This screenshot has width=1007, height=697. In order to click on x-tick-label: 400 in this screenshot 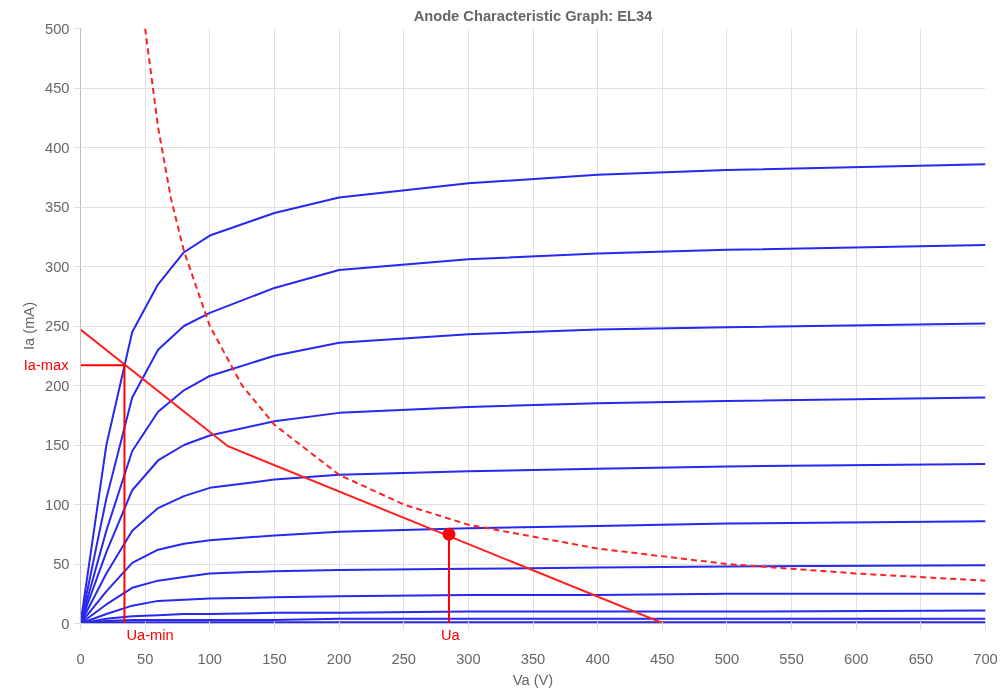, I will do `click(597, 658)`.